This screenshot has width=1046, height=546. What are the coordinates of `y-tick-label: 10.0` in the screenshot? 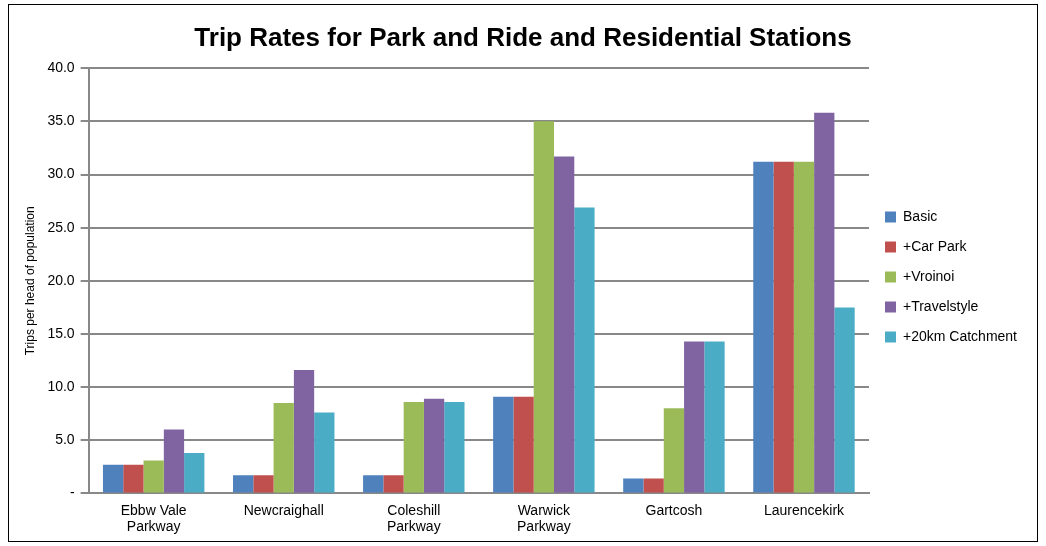 It's located at (61, 385).